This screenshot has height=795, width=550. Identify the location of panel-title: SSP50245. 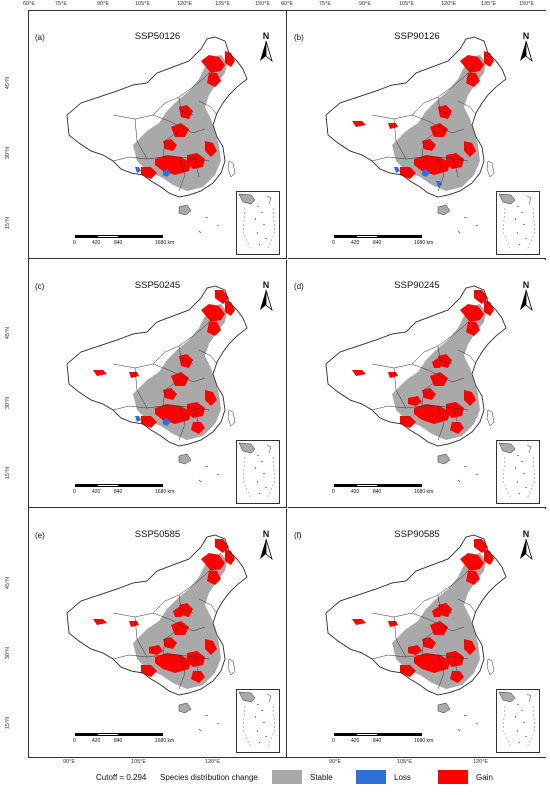
(157, 285).